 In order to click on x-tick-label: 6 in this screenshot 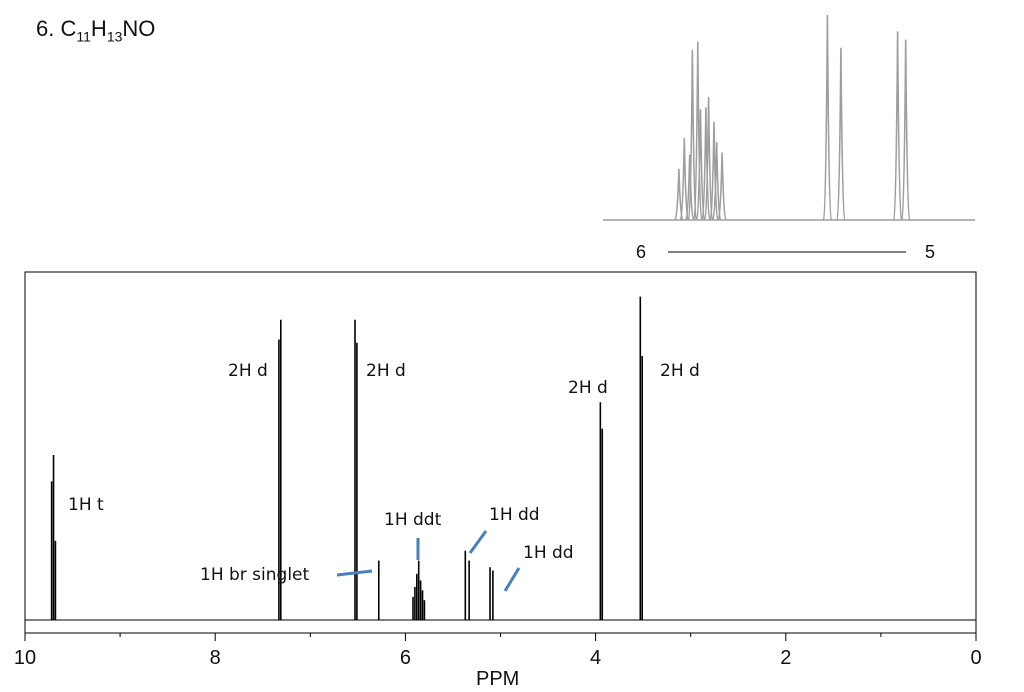, I will do `click(405, 658)`.